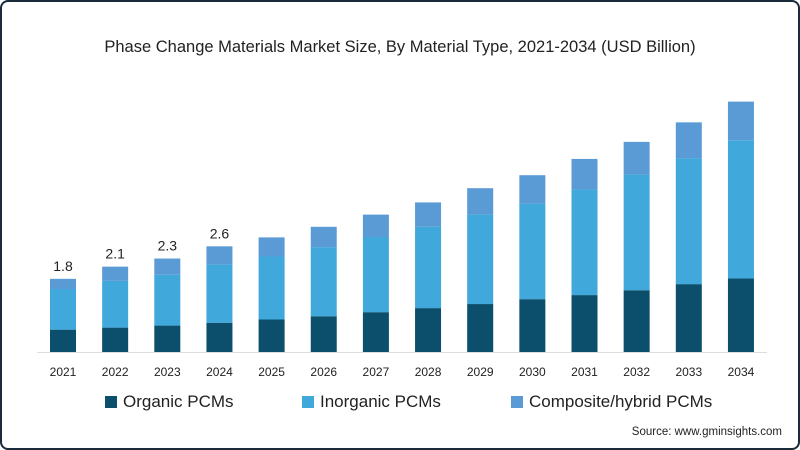  What do you see at coordinates (740, 315) in the screenshot?
I see `bar-organic-2034` at bounding box center [740, 315].